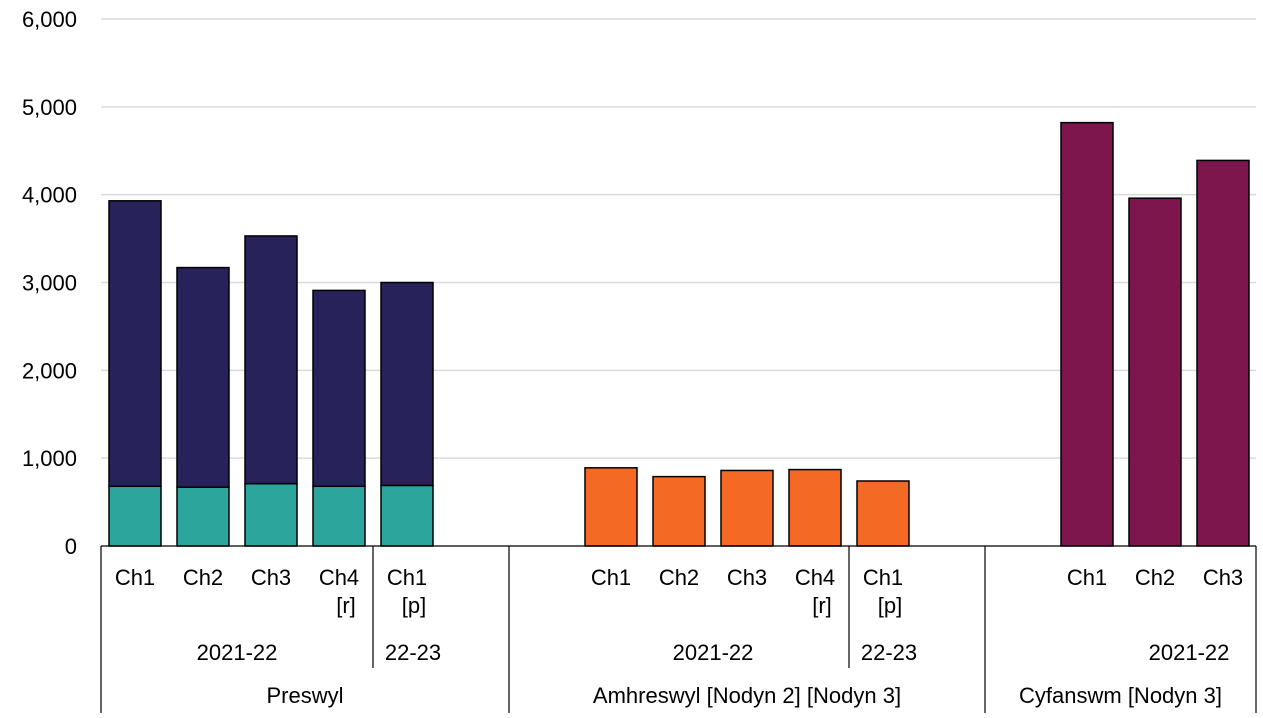 The height and width of the screenshot is (718, 1263). What do you see at coordinates (49, 107) in the screenshot?
I see `y-tick-label: 5,000` at bounding box center [49, 107].